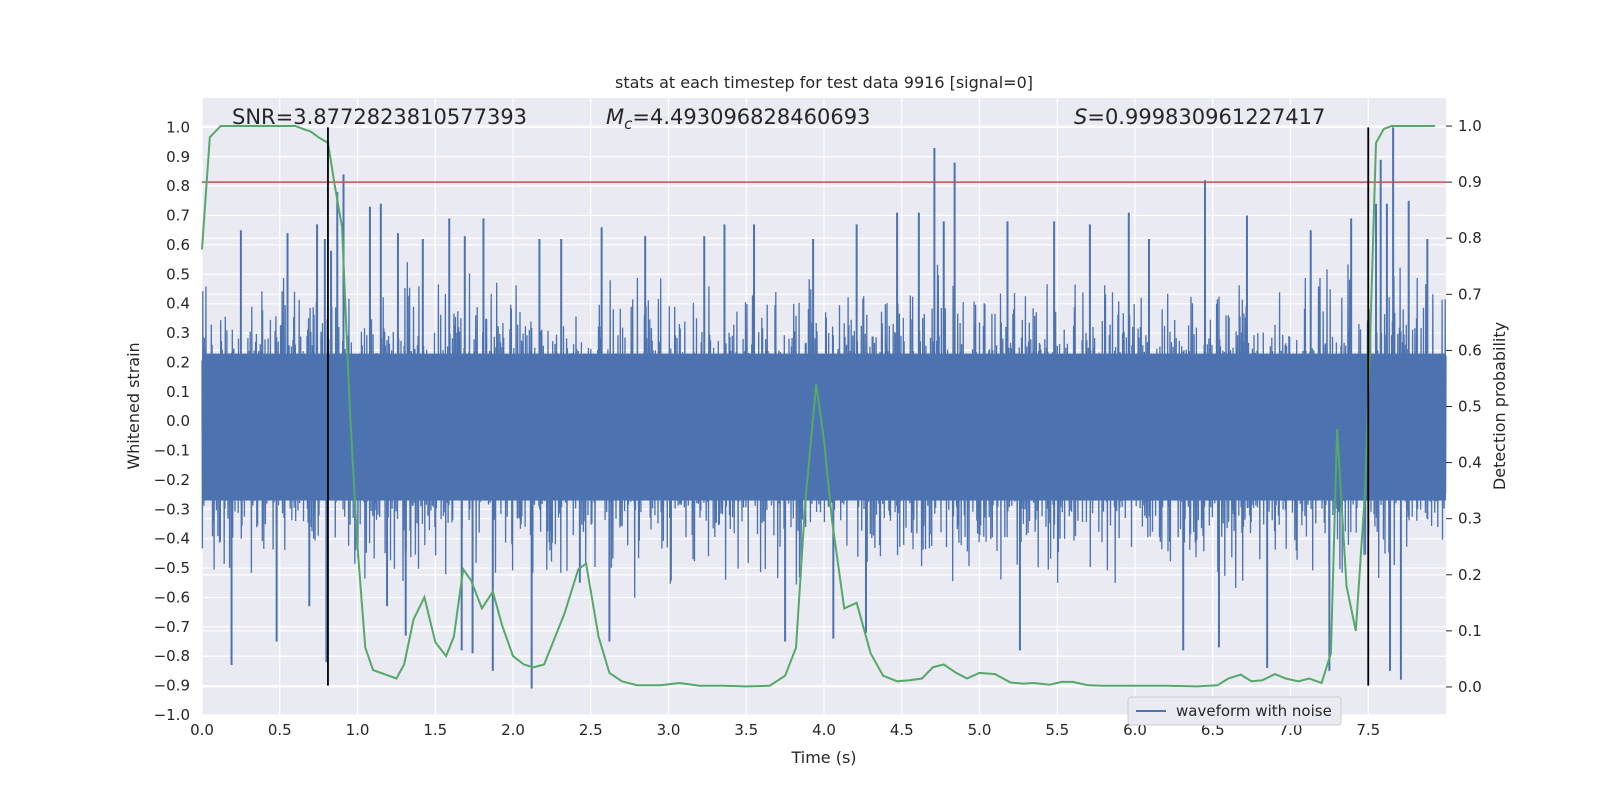 This screenshot has height=800, width=1600. Describe the element at coordinates (1470, 294) in the screenshot. I see `y-right-tick-label: 0.7` at that location.